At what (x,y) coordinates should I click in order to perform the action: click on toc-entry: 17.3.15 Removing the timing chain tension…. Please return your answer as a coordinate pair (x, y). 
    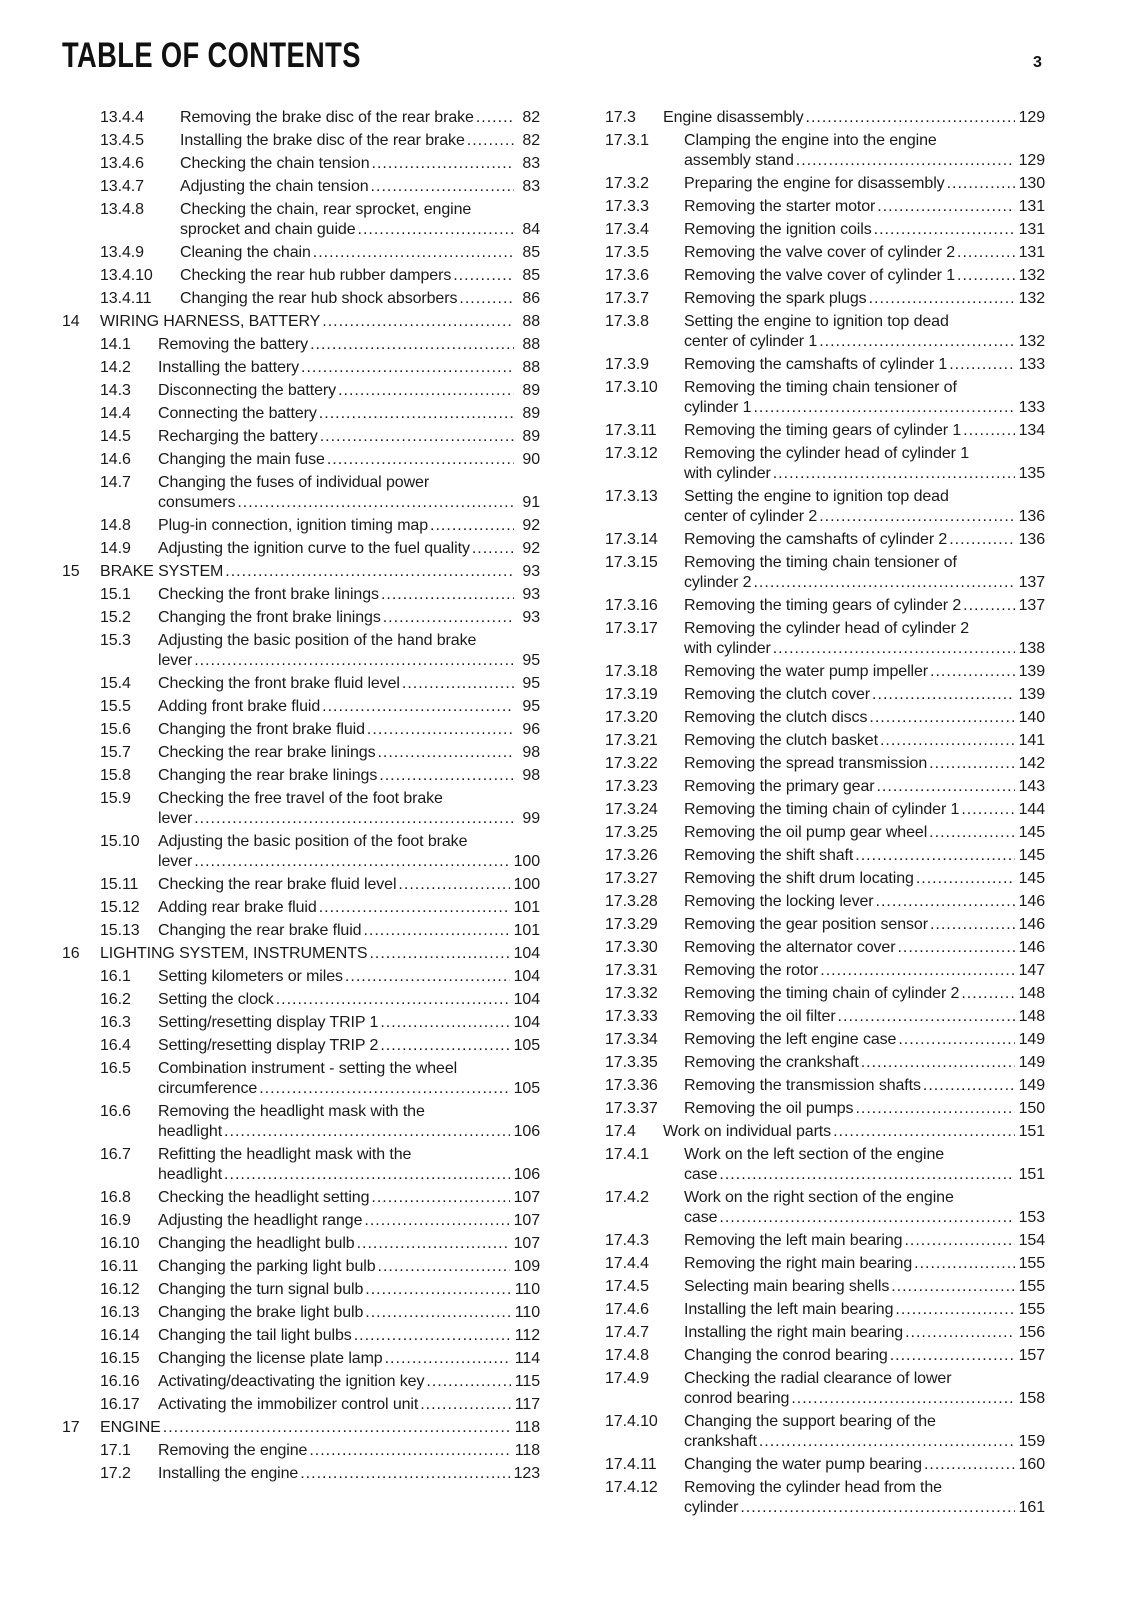
    Looking at the image, I should click on (824, 573).